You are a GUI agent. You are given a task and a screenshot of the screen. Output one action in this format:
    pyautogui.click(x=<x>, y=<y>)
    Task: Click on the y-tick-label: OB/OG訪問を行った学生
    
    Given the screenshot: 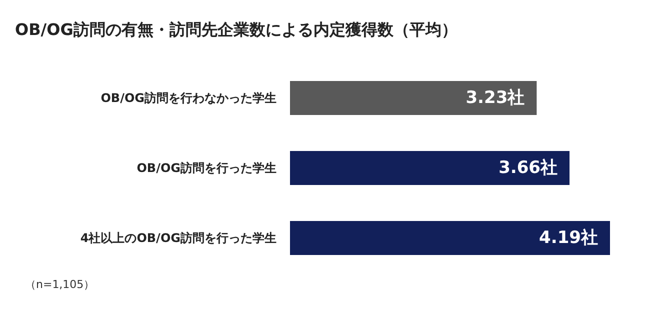 What is the action you would take?
    pyautogui.click(x=206, y=168)
    